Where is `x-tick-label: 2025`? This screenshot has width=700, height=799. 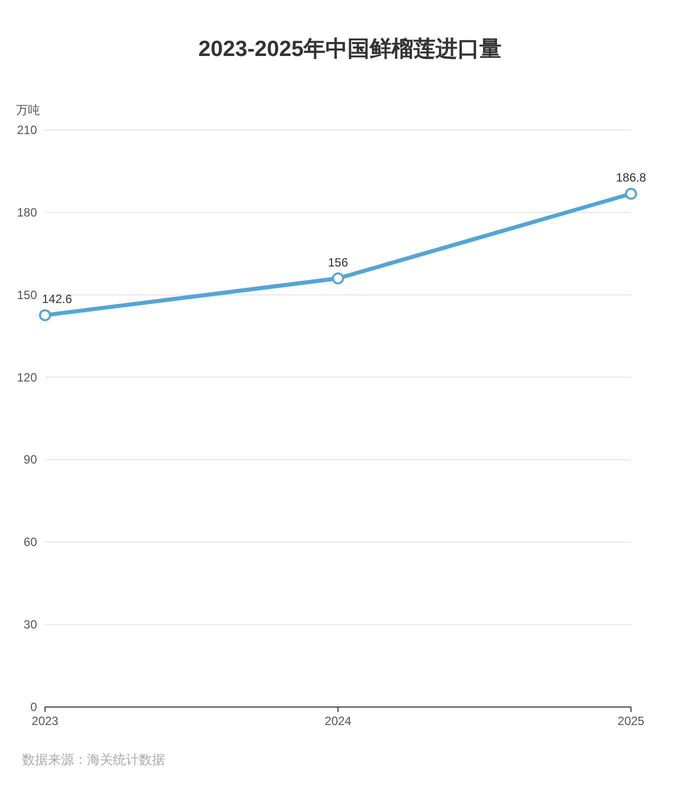 x-tick-label: 2025 is located at coordinates (631, 721).